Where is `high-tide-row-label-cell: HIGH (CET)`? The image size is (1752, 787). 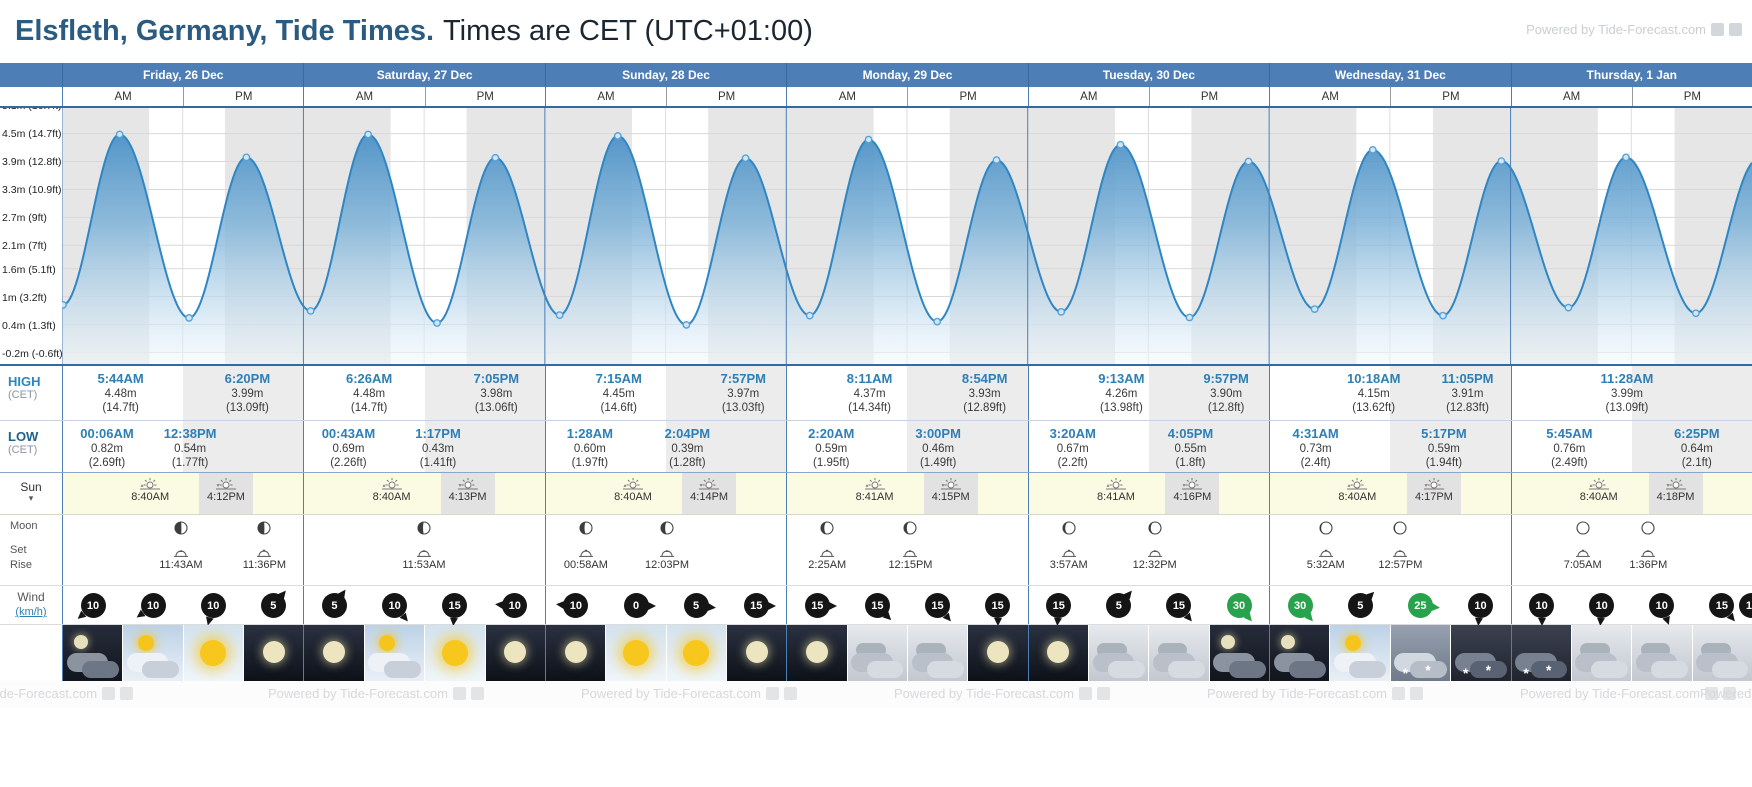
high-tide-row-label-cell: HIGH (CET) is located at coordinates (31, 393).